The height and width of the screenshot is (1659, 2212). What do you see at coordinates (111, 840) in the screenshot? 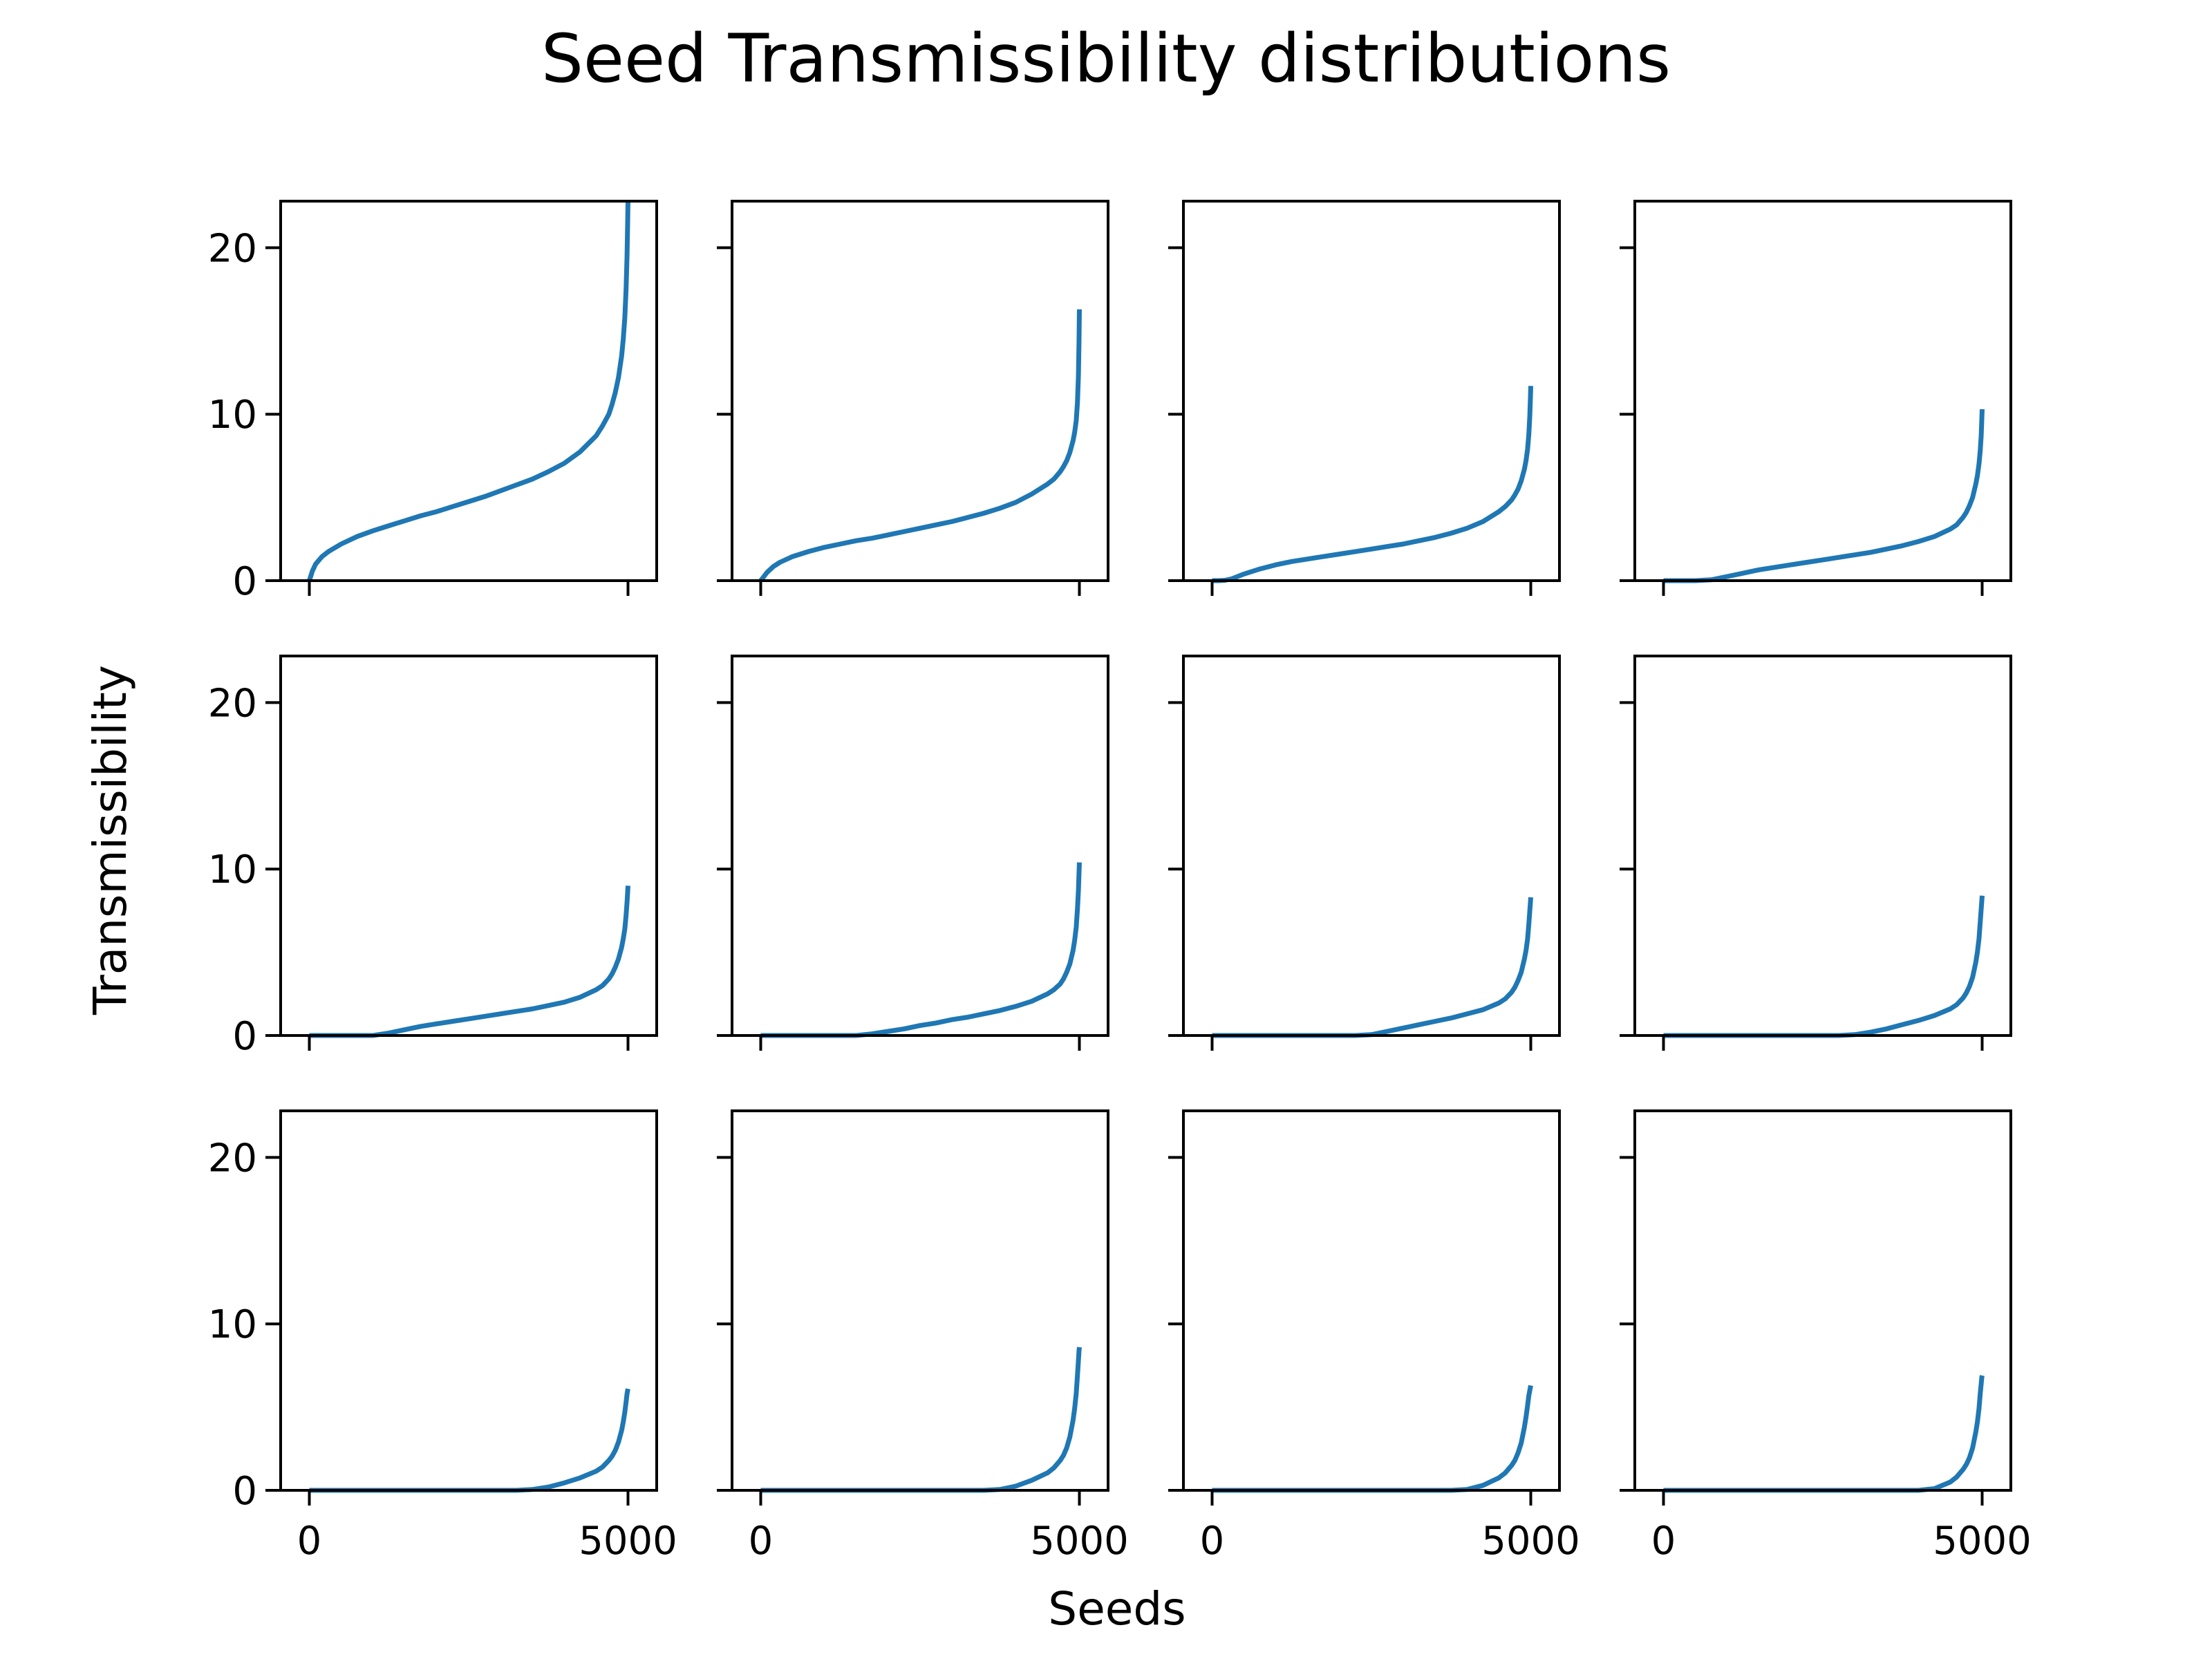
I see `y-axis-label: Transmissibility` at bounding box center [111, 840].